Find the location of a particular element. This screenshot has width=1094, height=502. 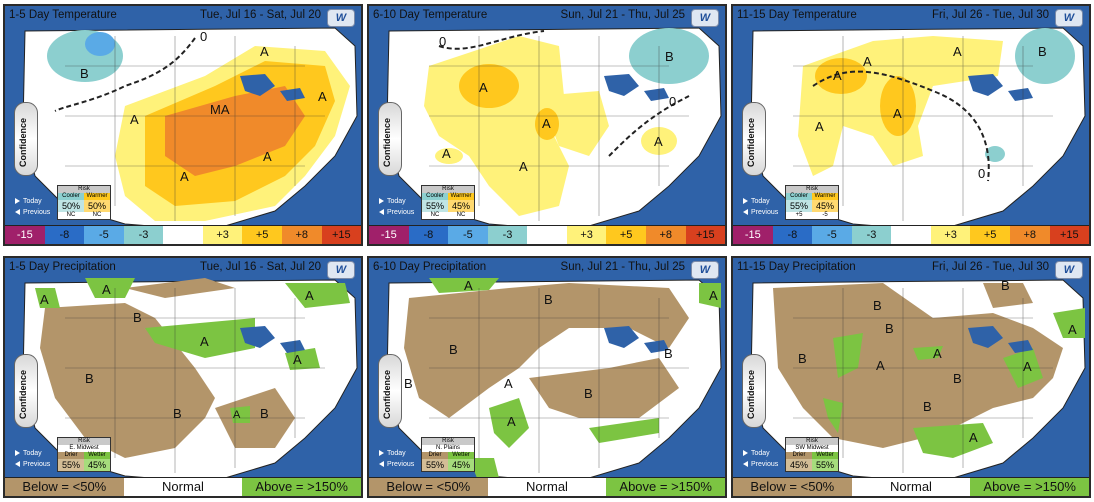

risk-label-warmer: Warmer is located at coordinates (825, 196).